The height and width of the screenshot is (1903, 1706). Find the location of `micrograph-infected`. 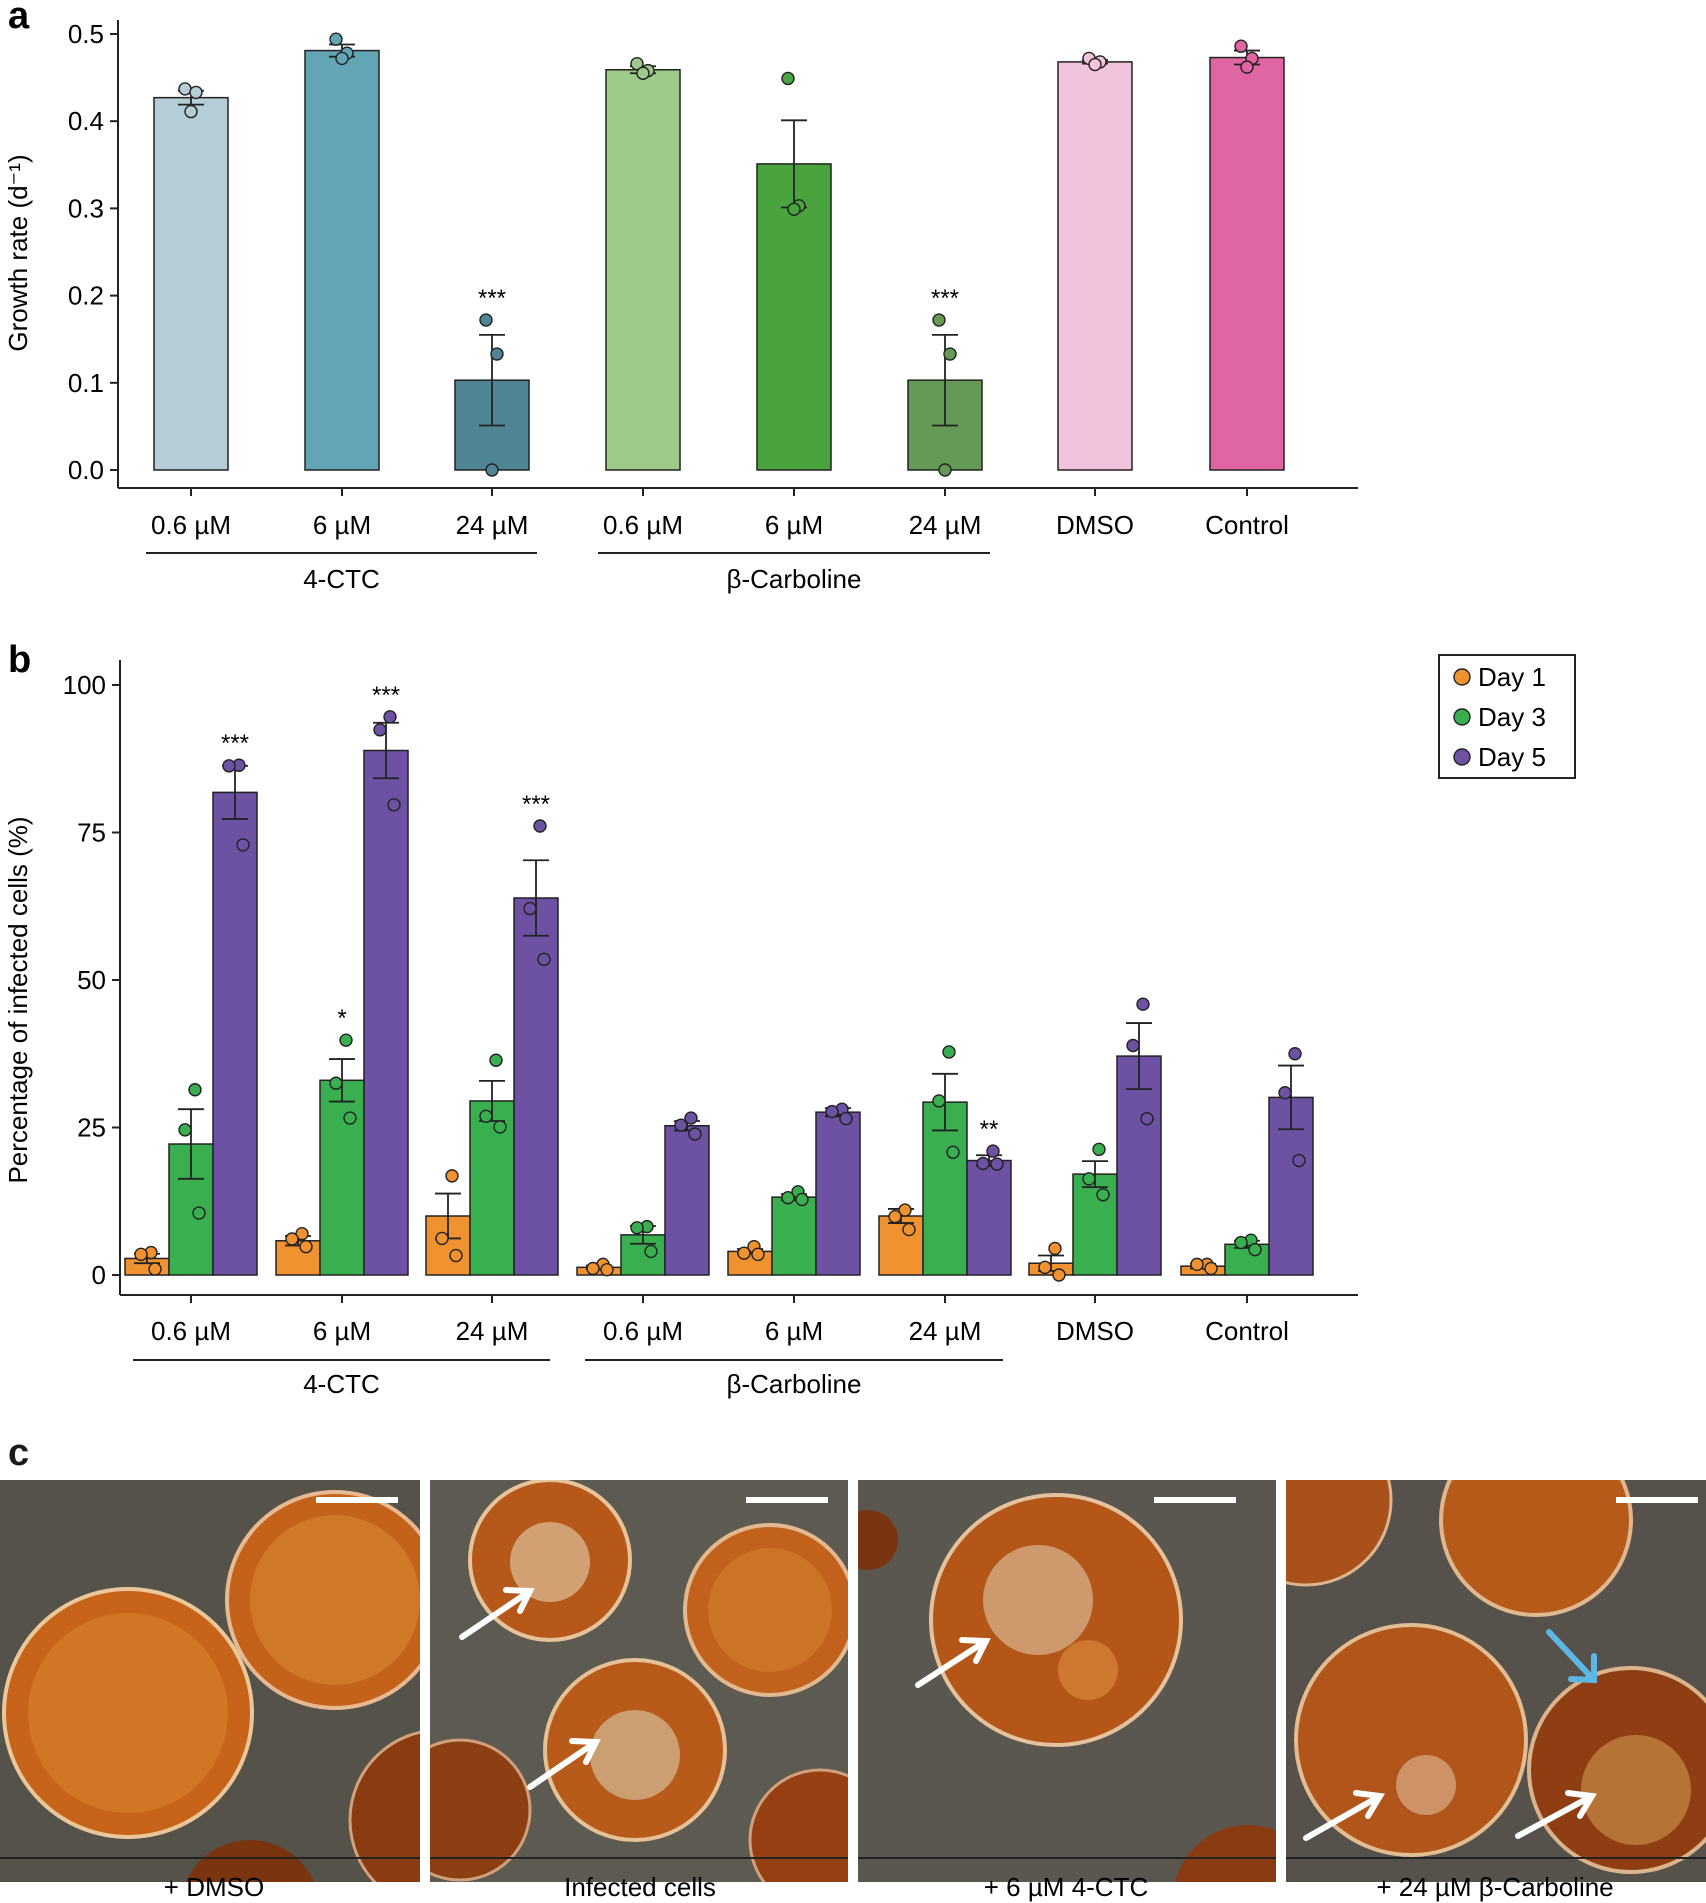

micrograph-infected is located at coordinates (639, 1681).